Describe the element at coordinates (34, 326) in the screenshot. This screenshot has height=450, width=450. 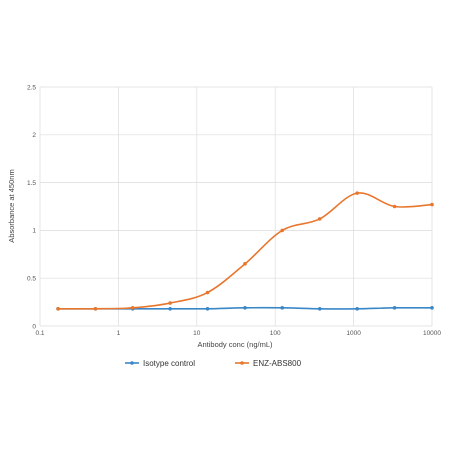
I see `y-tick-label: 0` at that location.